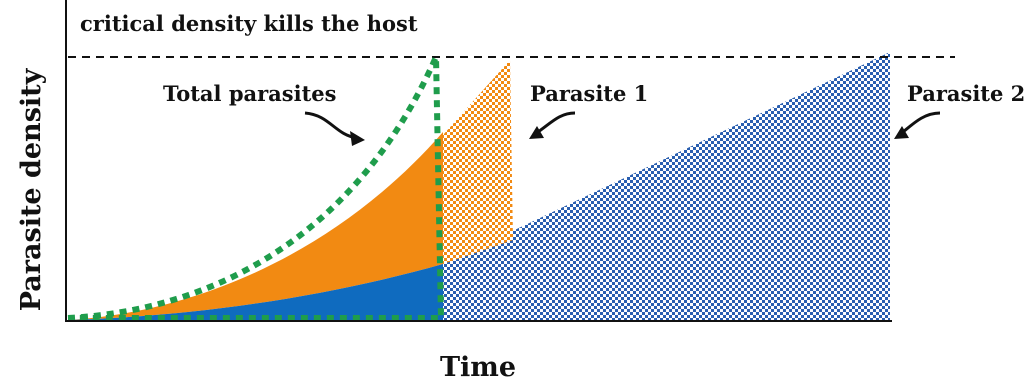  What do you see at coordinates (556, 122) in the screenshot?
I see `parasite1-arrow` at bounding box center [556, 122].